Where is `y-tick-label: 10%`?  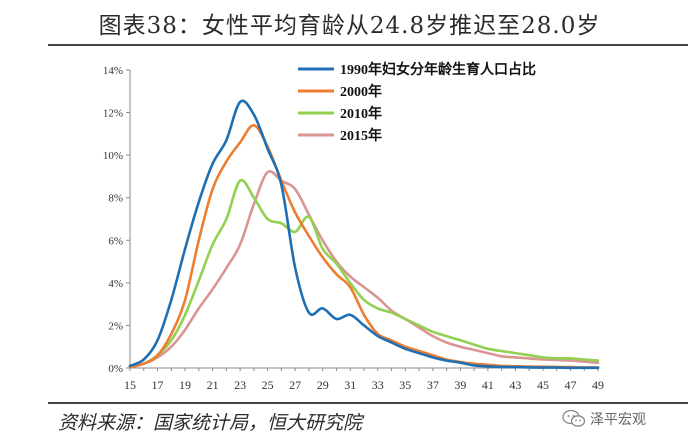 y-tick-label: 10% is located at coordinates (113, 156).